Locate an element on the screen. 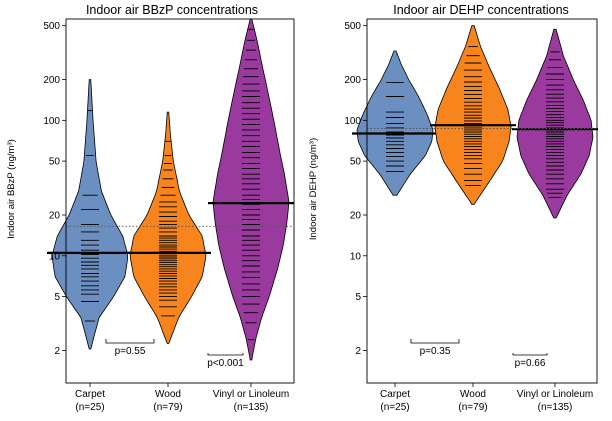 The image size is (612, 421). significance-bracket: p<0.001 is located at coordinates (225, 361).